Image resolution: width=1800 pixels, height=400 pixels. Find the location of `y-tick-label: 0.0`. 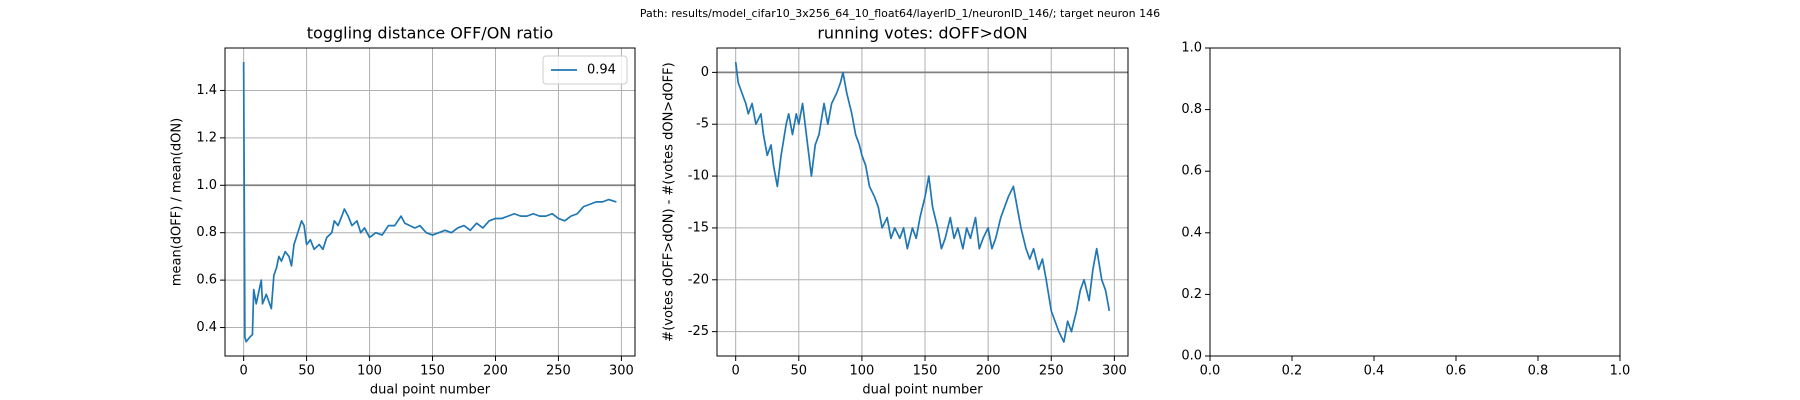

y-tick-label: 0.0 is located at coordinates (1191, 356).